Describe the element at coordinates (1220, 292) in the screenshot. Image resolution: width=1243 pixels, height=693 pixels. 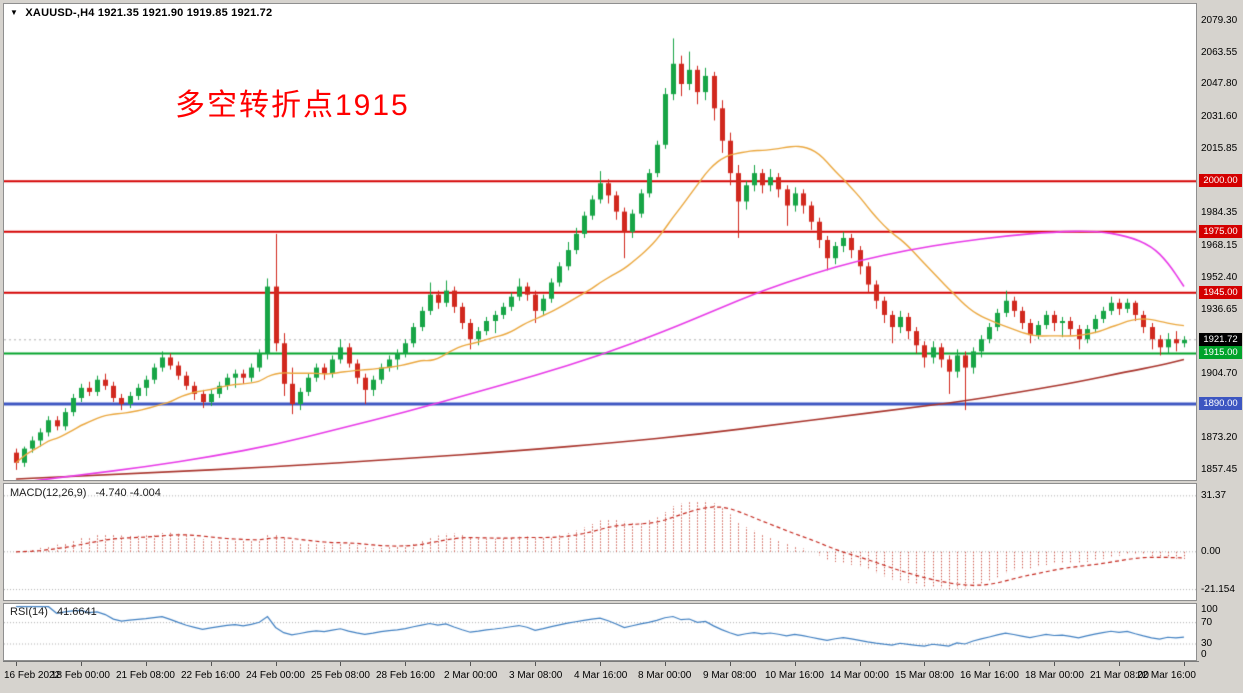
I see `price-line-badge: 1945.00` at that location.